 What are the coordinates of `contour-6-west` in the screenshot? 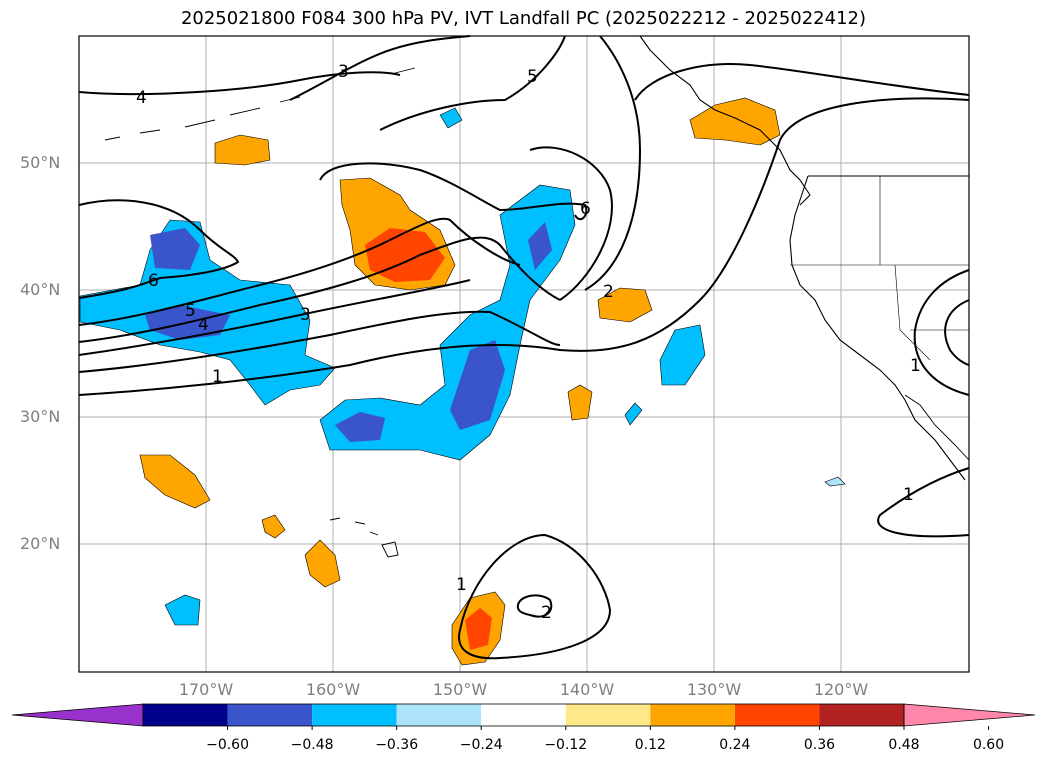 It's located at (159, 249).